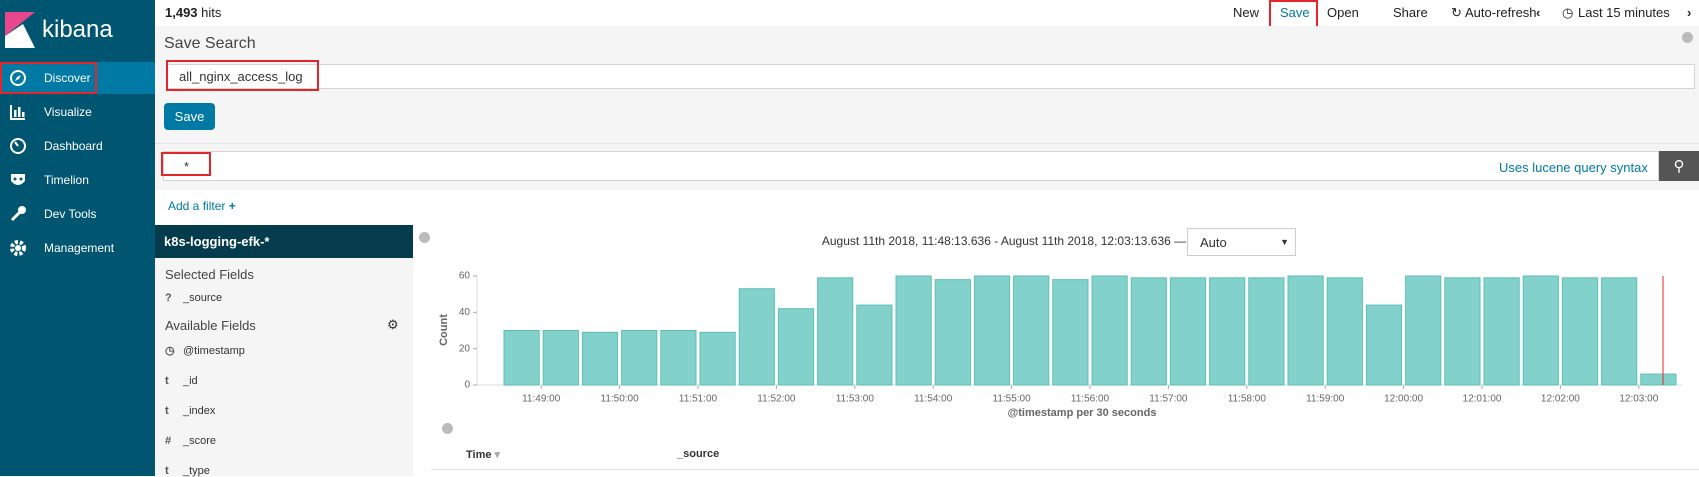 The width and height of the screenshot is (1699, 477). Describe the element at coordinates (66, 180) in the screenshot. I see `nav-label: Timelion` at that location.